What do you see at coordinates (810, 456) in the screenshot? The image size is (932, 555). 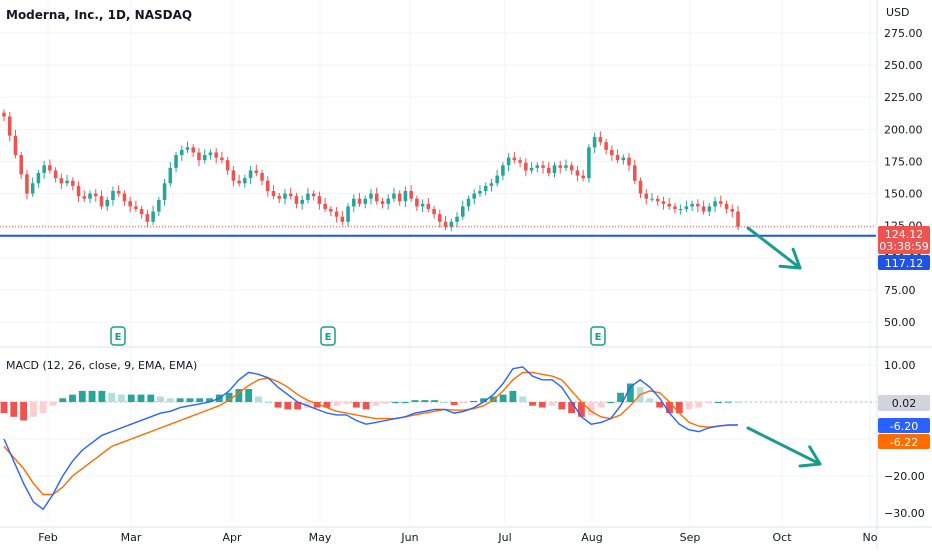 I see `macd-trend-arrow-head` at bounding box center [810, 456].